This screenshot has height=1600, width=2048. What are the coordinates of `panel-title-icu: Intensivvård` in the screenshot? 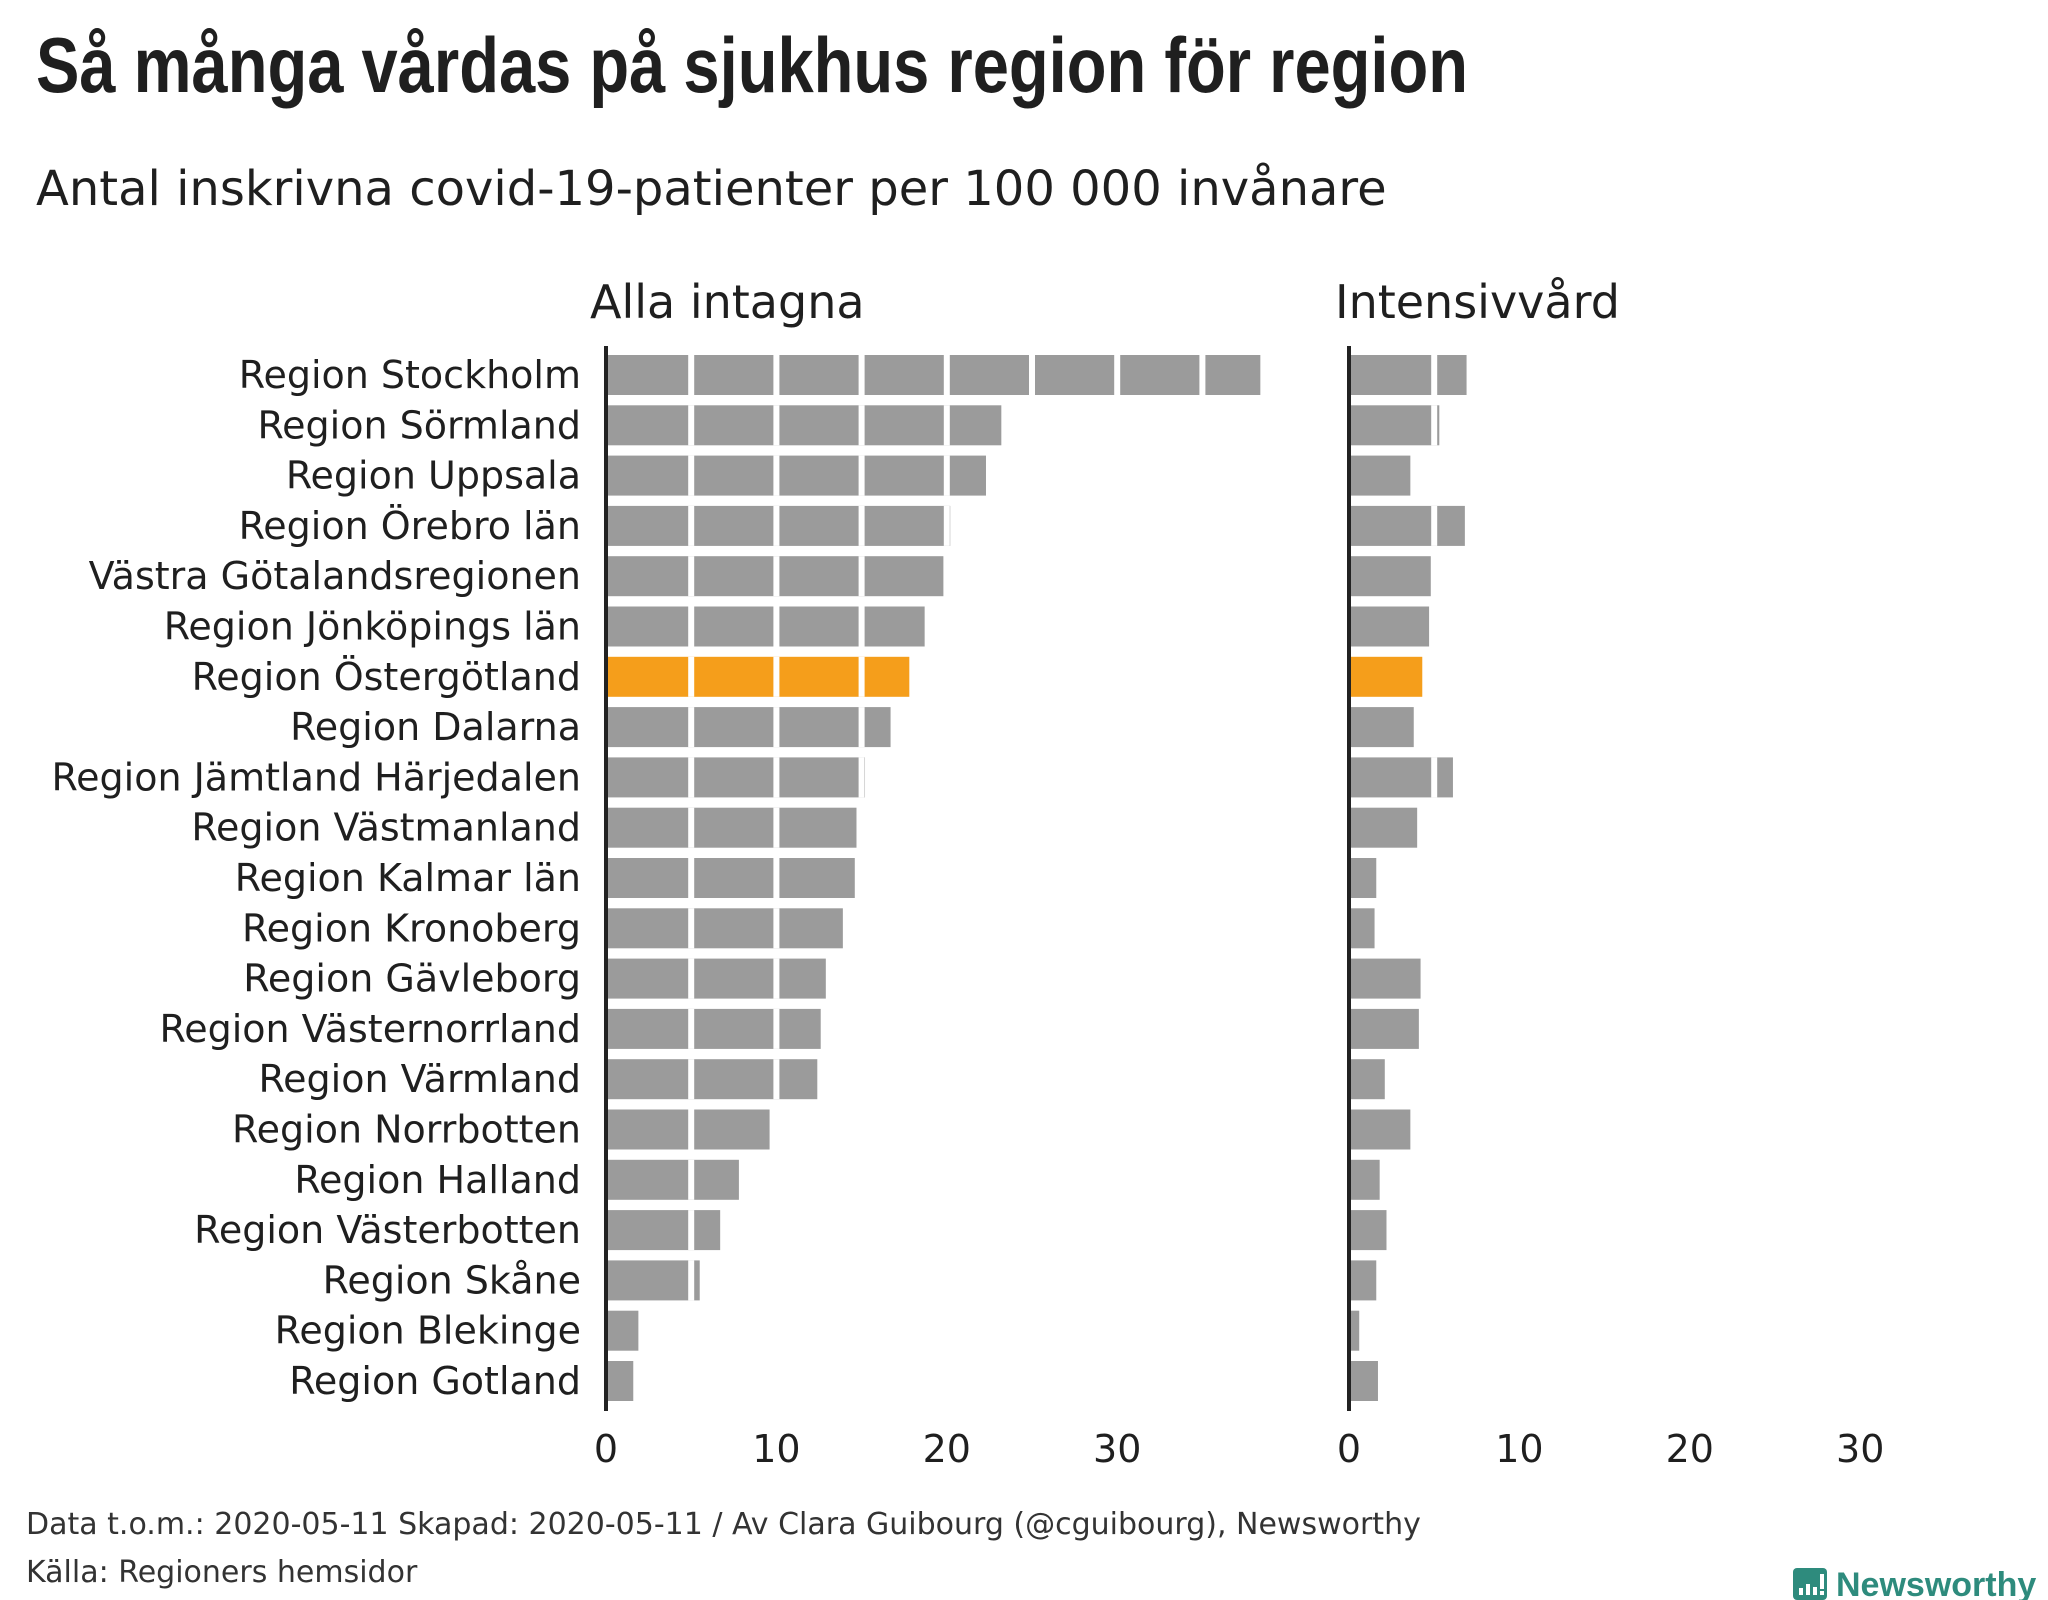 It's located at (1477, 302).